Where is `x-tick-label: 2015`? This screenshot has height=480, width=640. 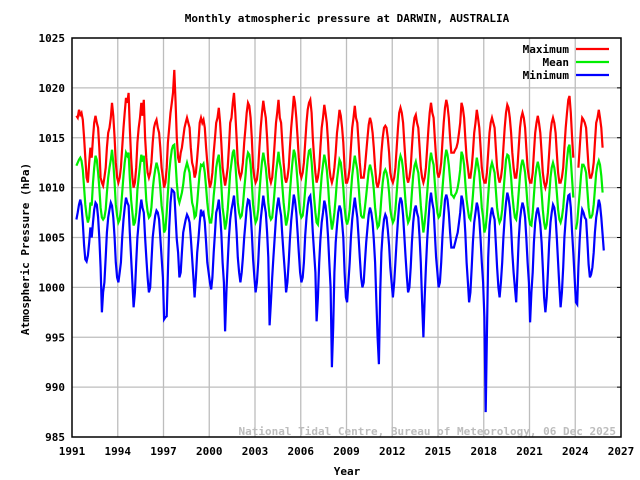
x-tick-label: 2015 is located at coordinates (438, 451).